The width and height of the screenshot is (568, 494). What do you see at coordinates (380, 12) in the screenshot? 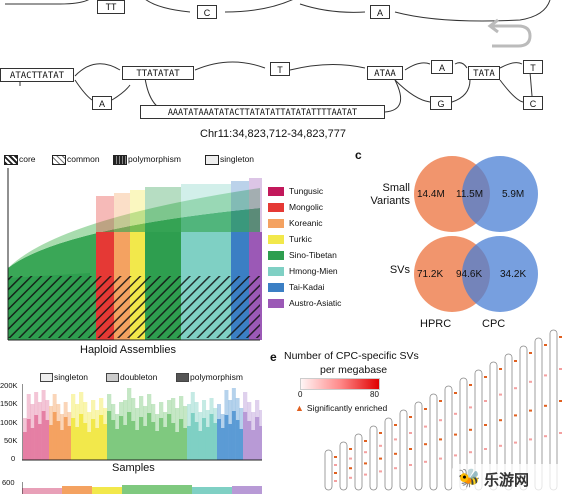
I see `graph-node-a-top: A` at bounding box center [380, 12].